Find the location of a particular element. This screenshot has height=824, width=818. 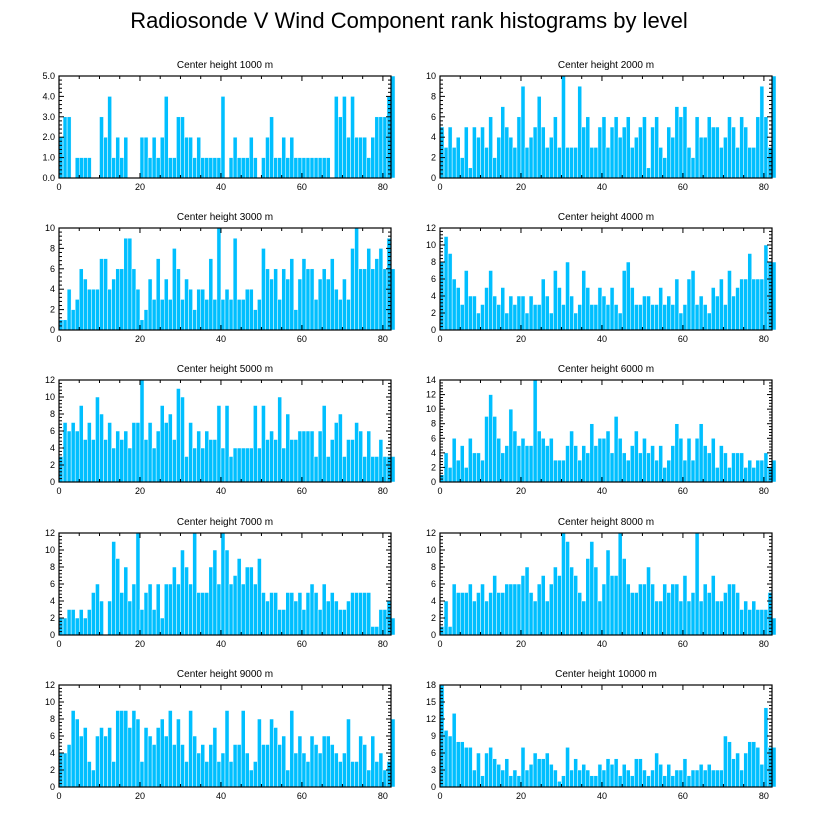

x-tick-label: 60 is located at coordinates (302, 796).